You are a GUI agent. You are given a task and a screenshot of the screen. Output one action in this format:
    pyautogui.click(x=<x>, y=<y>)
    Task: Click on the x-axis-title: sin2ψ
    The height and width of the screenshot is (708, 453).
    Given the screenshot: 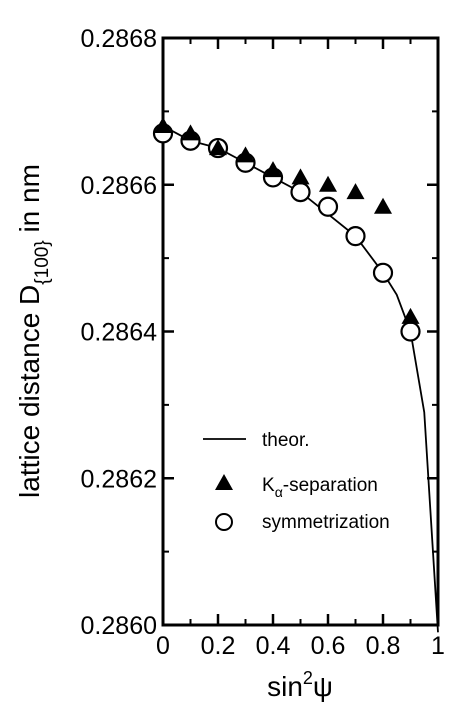 What is the action you would take?
    pyautogui.click(x=300, y=685)
    